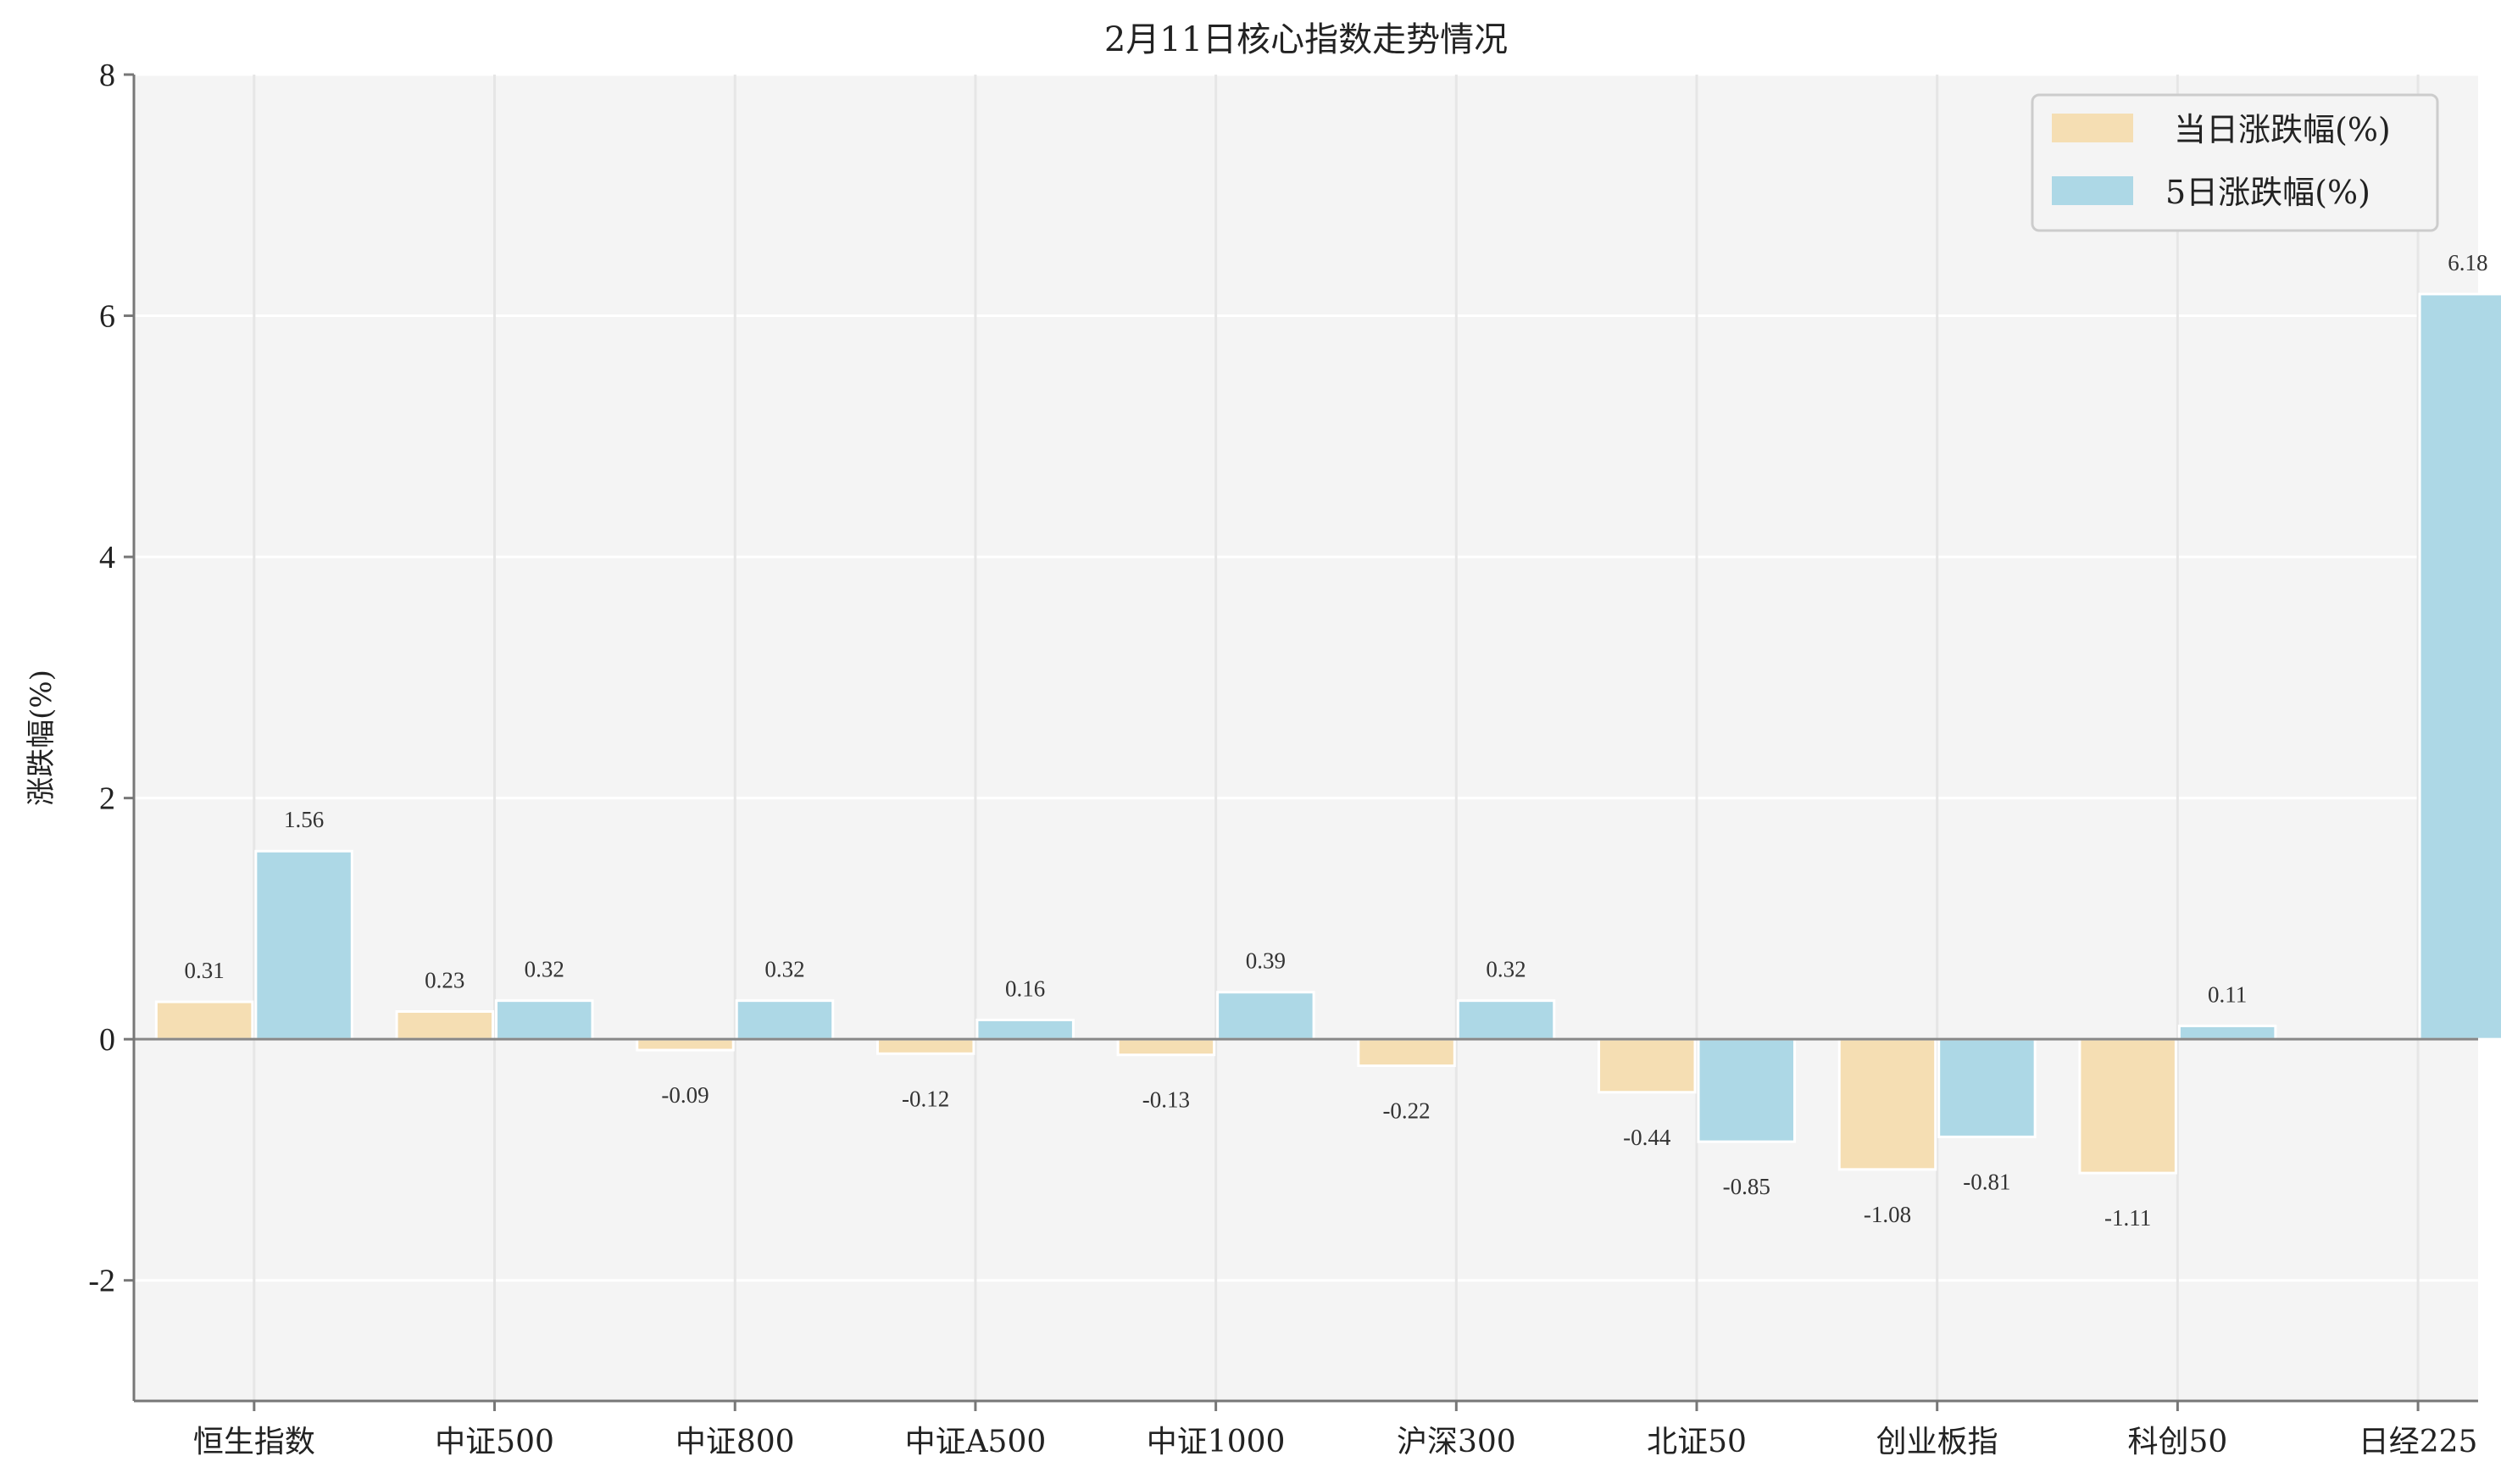  Describe the element at coordinates (1986, 1182) in the screenshot. I see `data-label: -0.81` at that location.